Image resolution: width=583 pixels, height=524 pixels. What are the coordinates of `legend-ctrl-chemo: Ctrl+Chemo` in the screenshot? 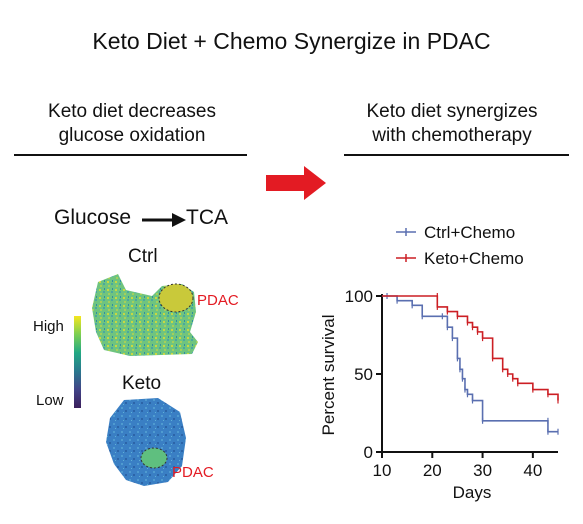 It's located at (469, 232).